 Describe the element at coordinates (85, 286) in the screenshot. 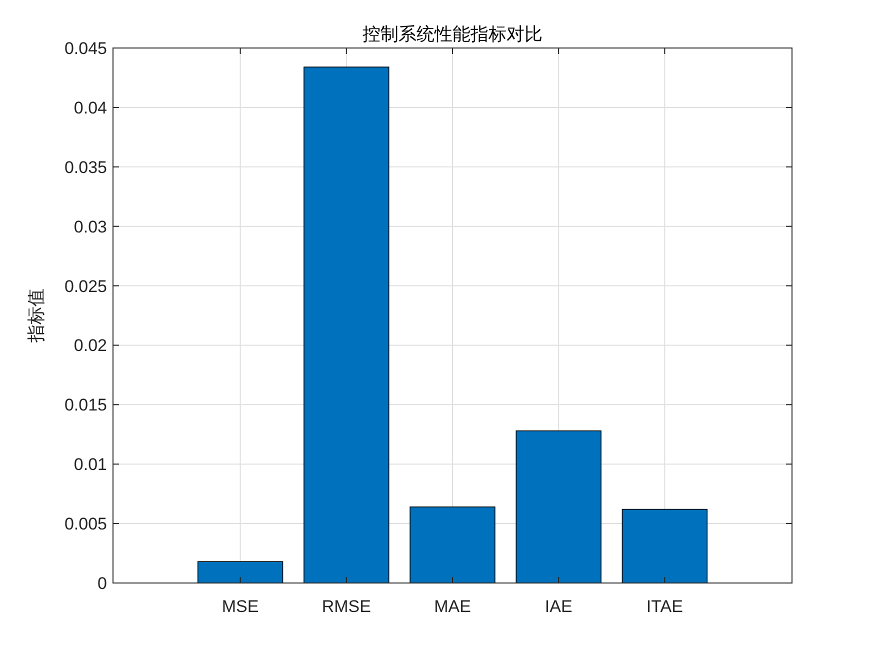

I see `y-tick-label: 0.025` at that location.